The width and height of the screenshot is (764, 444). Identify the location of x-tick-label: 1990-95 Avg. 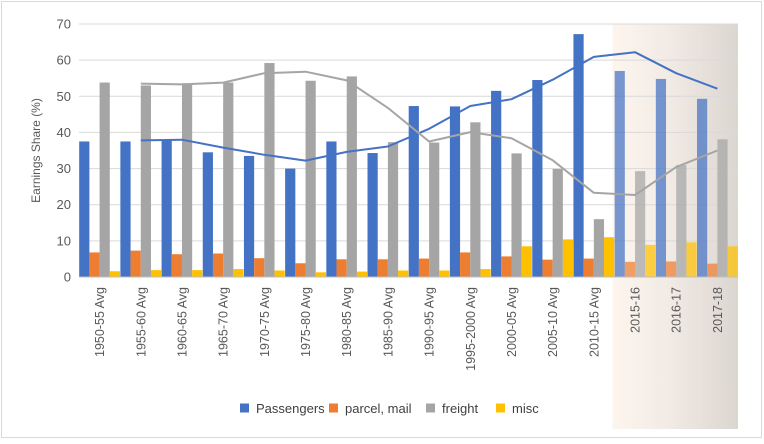
(430, 322).